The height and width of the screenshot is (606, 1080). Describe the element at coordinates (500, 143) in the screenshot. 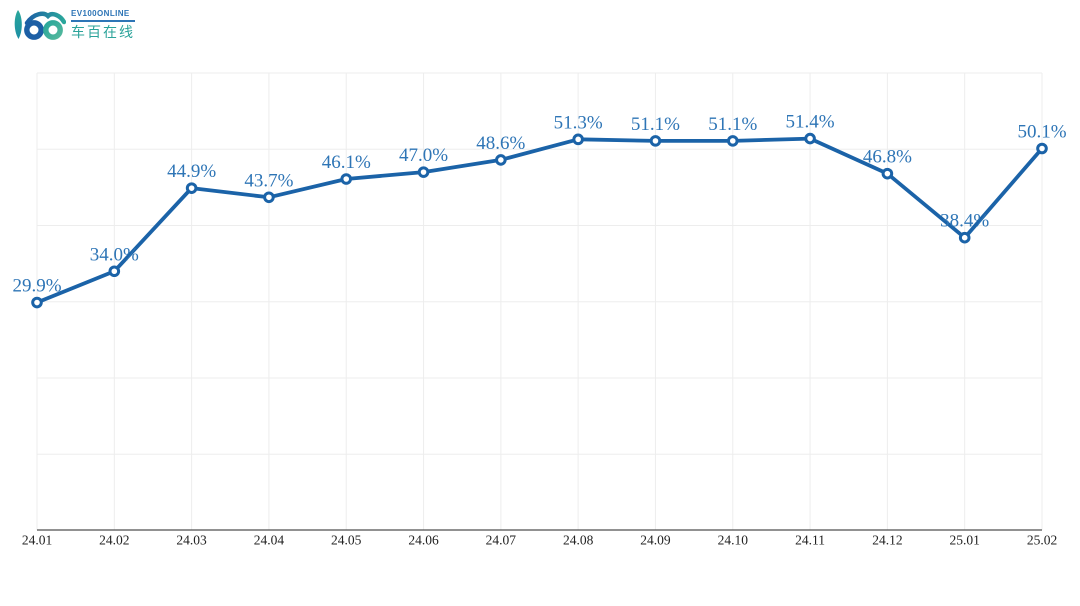

I see `data-point-label: 48.6%` at that location.